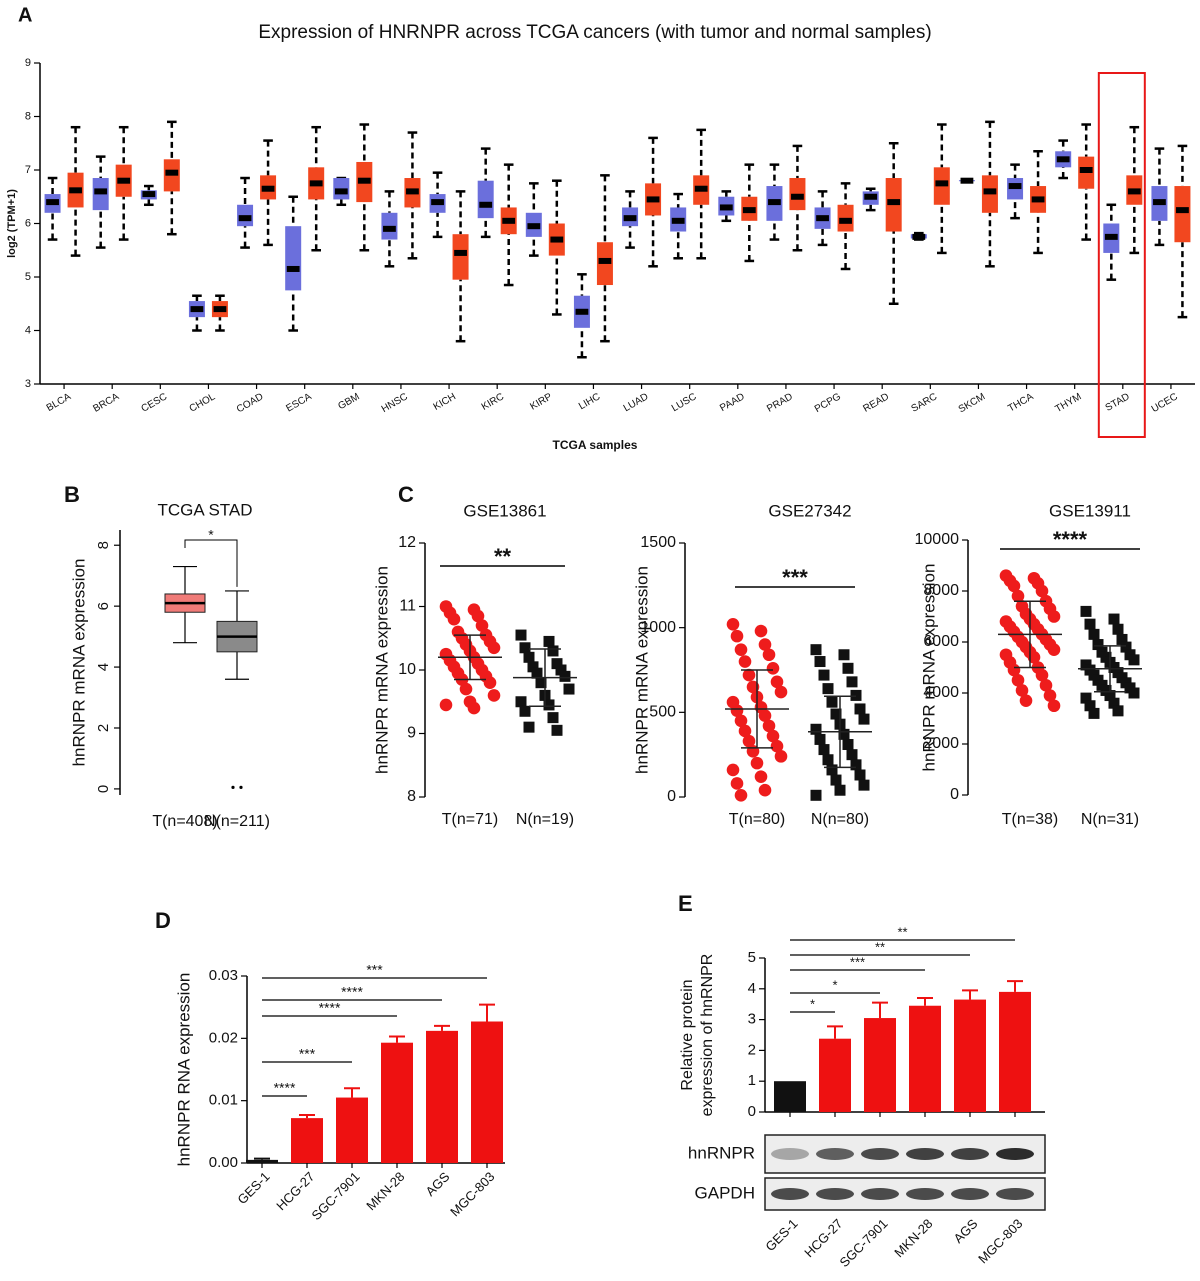  I want to click on y-tick-label: 0.00, so click(223, 1162).